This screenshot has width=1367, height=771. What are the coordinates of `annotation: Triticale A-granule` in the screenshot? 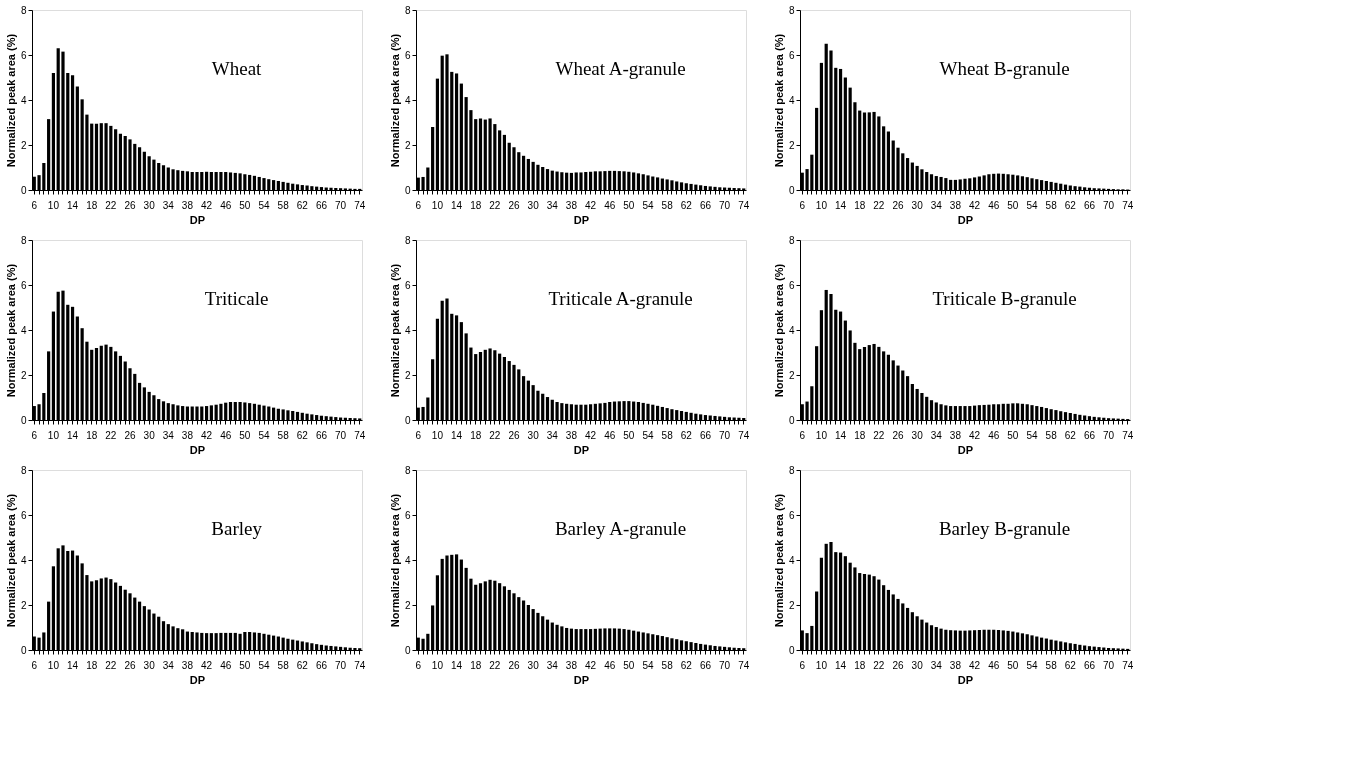 It's located at (620, 299).